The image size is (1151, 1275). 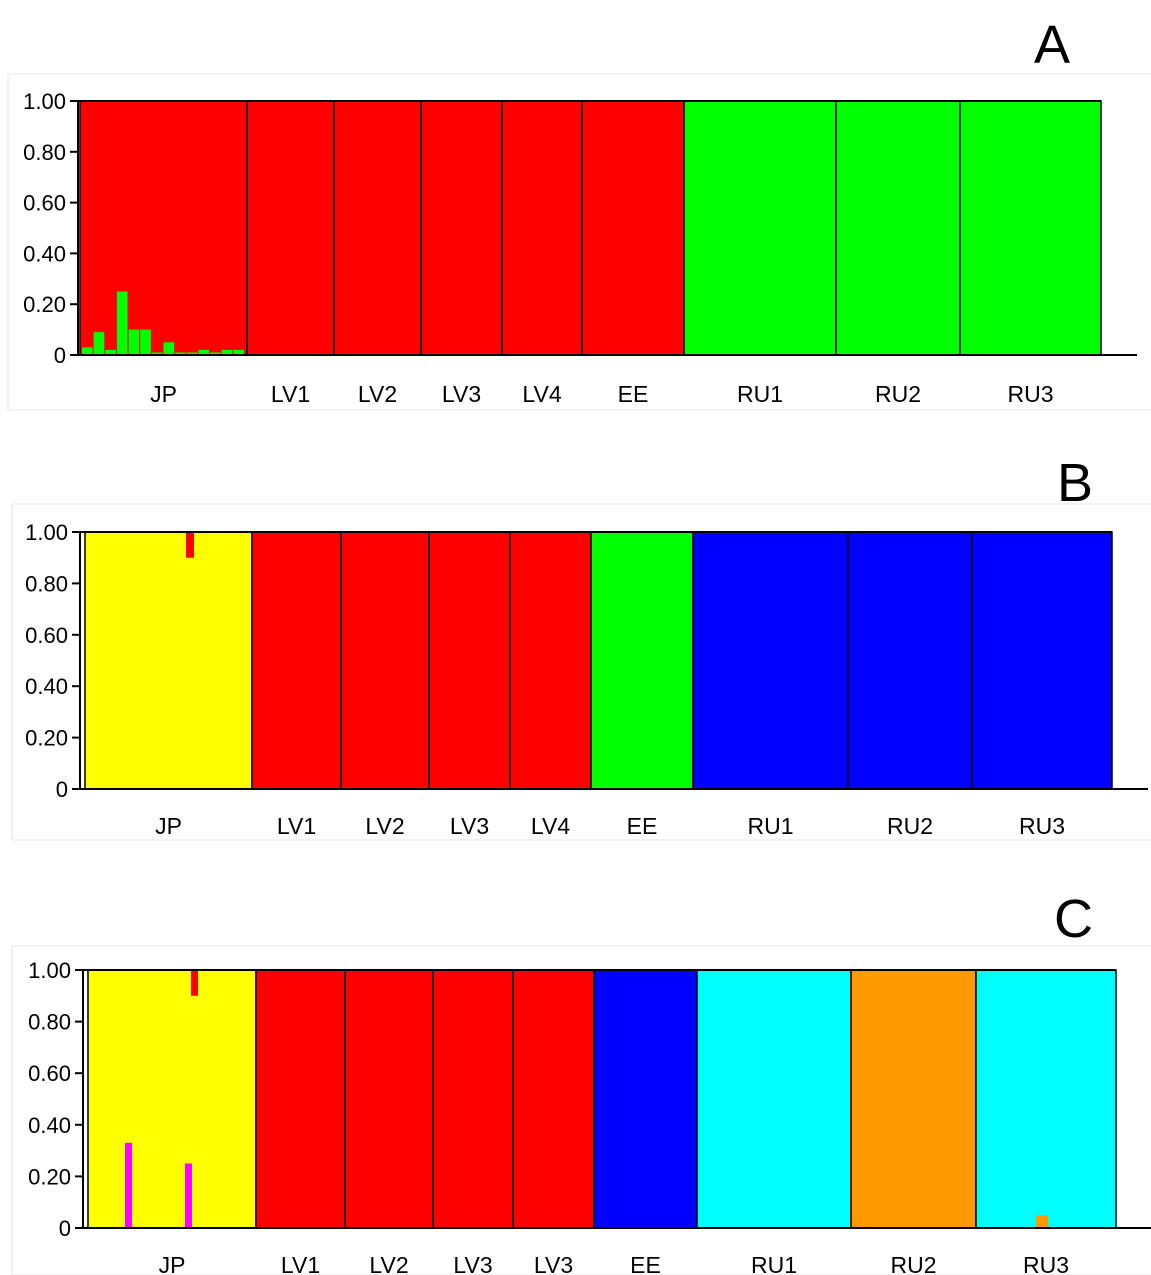 What do you see at coordinates (1075, 483) in the screenshot?
I see `panel-label-b: B` at bounding box center [1075, 483].